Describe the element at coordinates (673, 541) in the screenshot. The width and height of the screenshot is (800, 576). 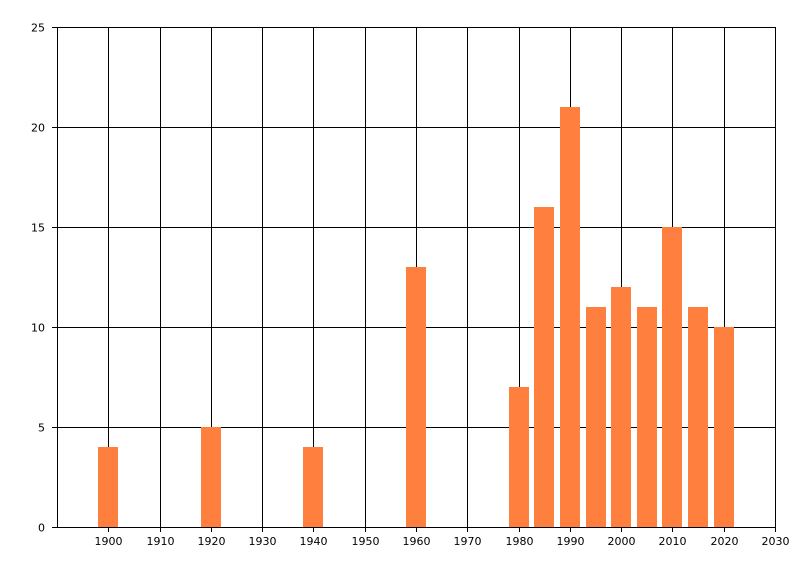
I see `x-tick-label: 2010` at that location.